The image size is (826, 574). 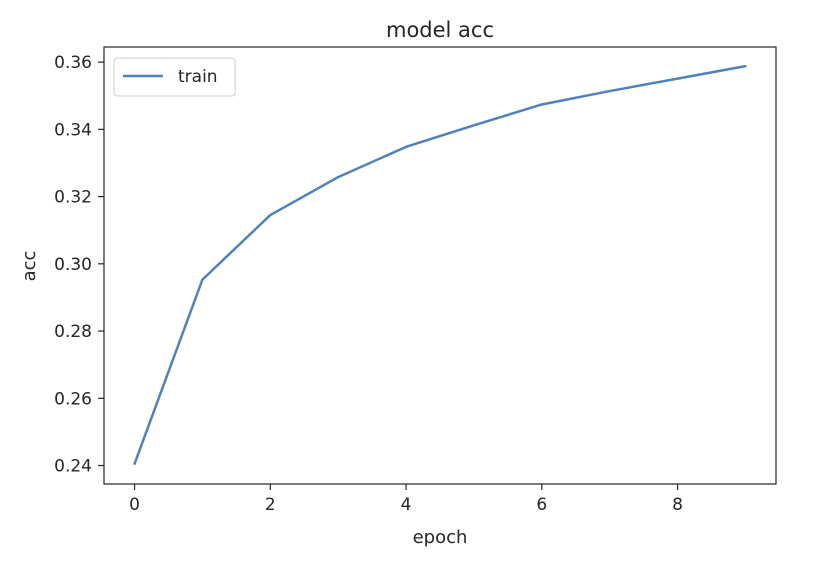 What do you see at coordinates (73, 63) in the screenshot?
I see `y-tick-label: 0.36` at bounding box center [73, 63].